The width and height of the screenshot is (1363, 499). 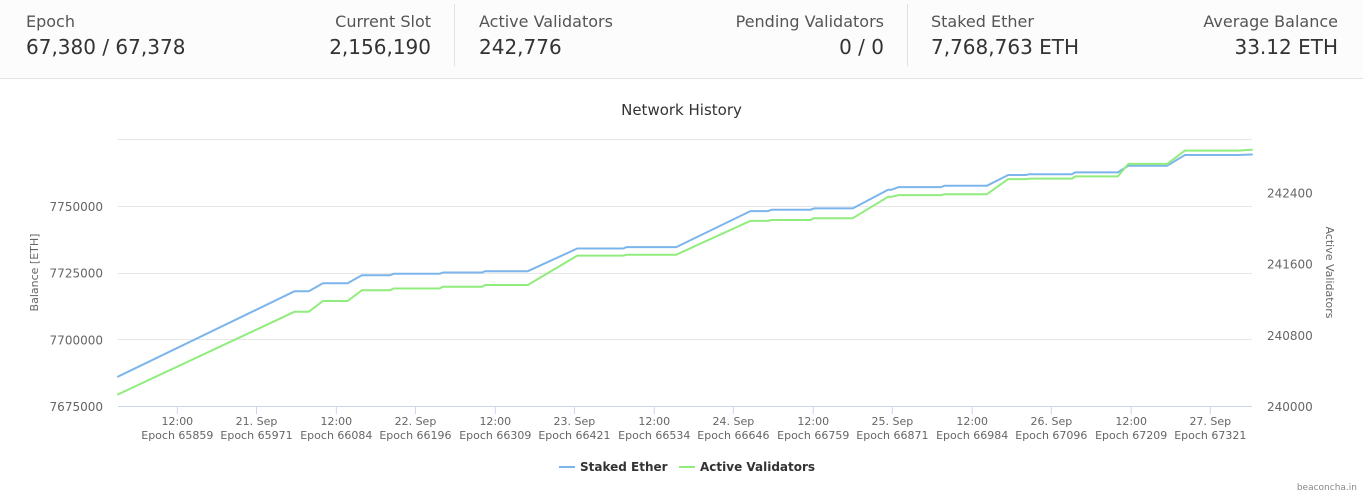 What do you see at coordinates (734, 421) in the screenshot?
I see `x-tick-label: 24. Sep` at bounding box center [734, 421].